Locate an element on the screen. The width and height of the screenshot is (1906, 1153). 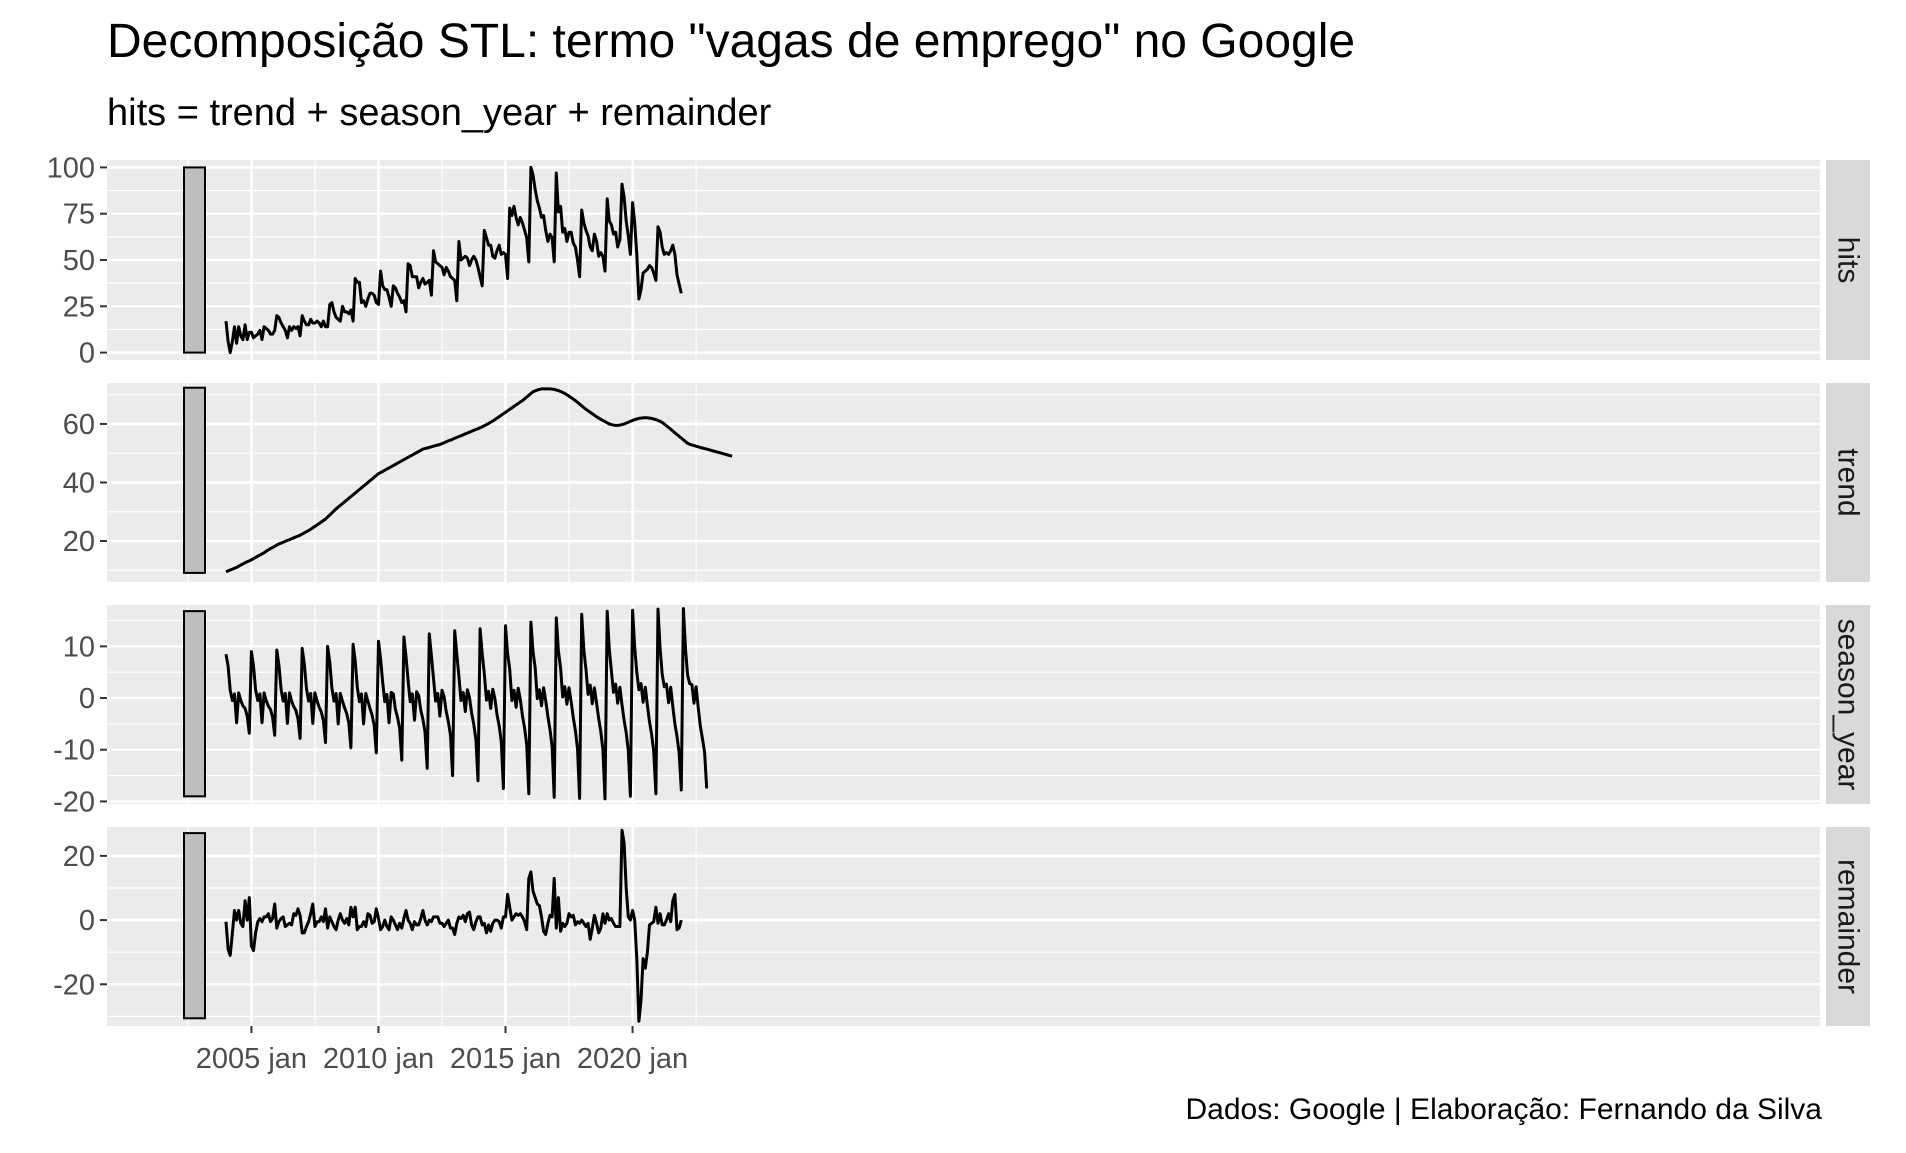
y-tick-label: -10 is located at coordinates (74, 751).